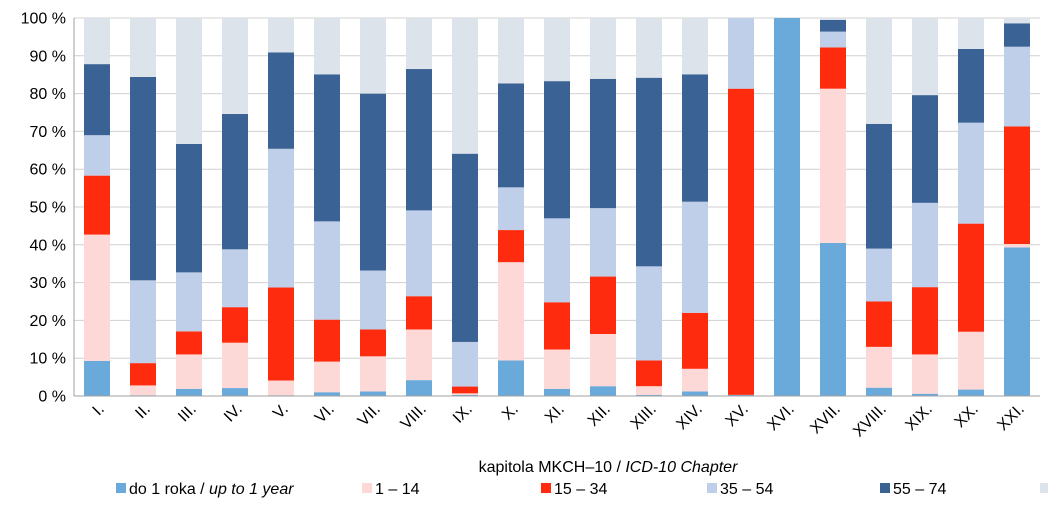 Image resolution: width=1048 pixels, height=508 pixels. I want to click on legend-label: 15 – 34, so click(580, 489).